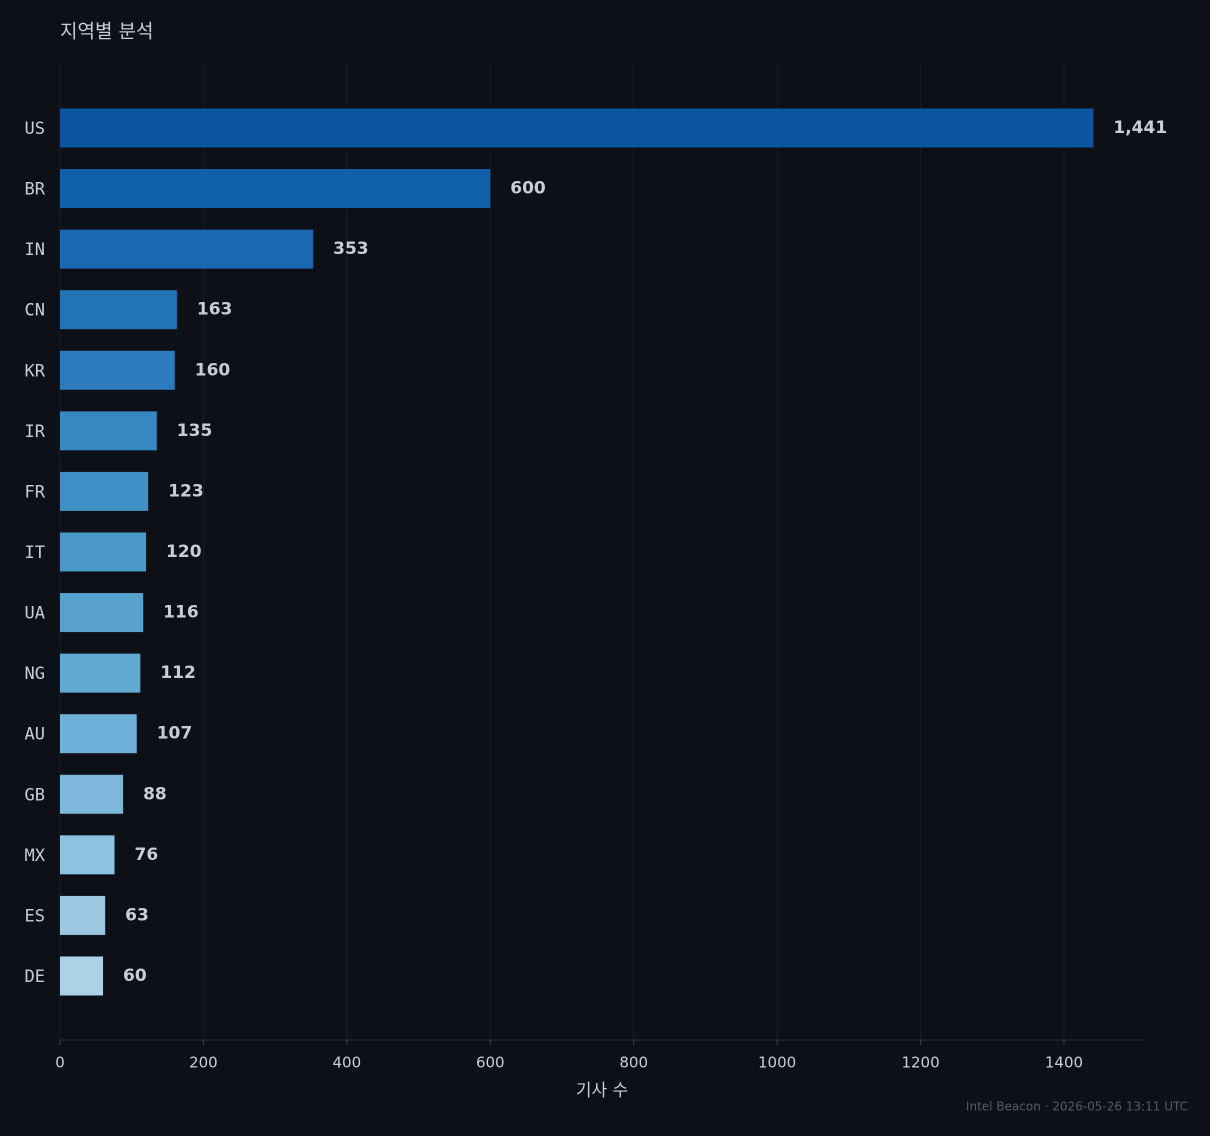  What do you see at coordinates (106, 32) in the screenshot?
I see `chart-title: 지역별 분석` at bounding box center [106, 32].